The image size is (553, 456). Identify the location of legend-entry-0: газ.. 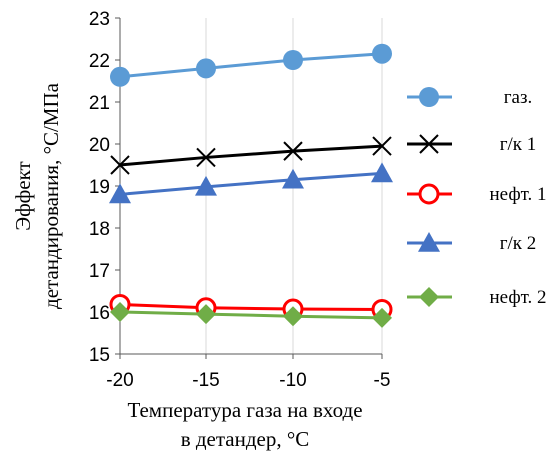
(469, 97).